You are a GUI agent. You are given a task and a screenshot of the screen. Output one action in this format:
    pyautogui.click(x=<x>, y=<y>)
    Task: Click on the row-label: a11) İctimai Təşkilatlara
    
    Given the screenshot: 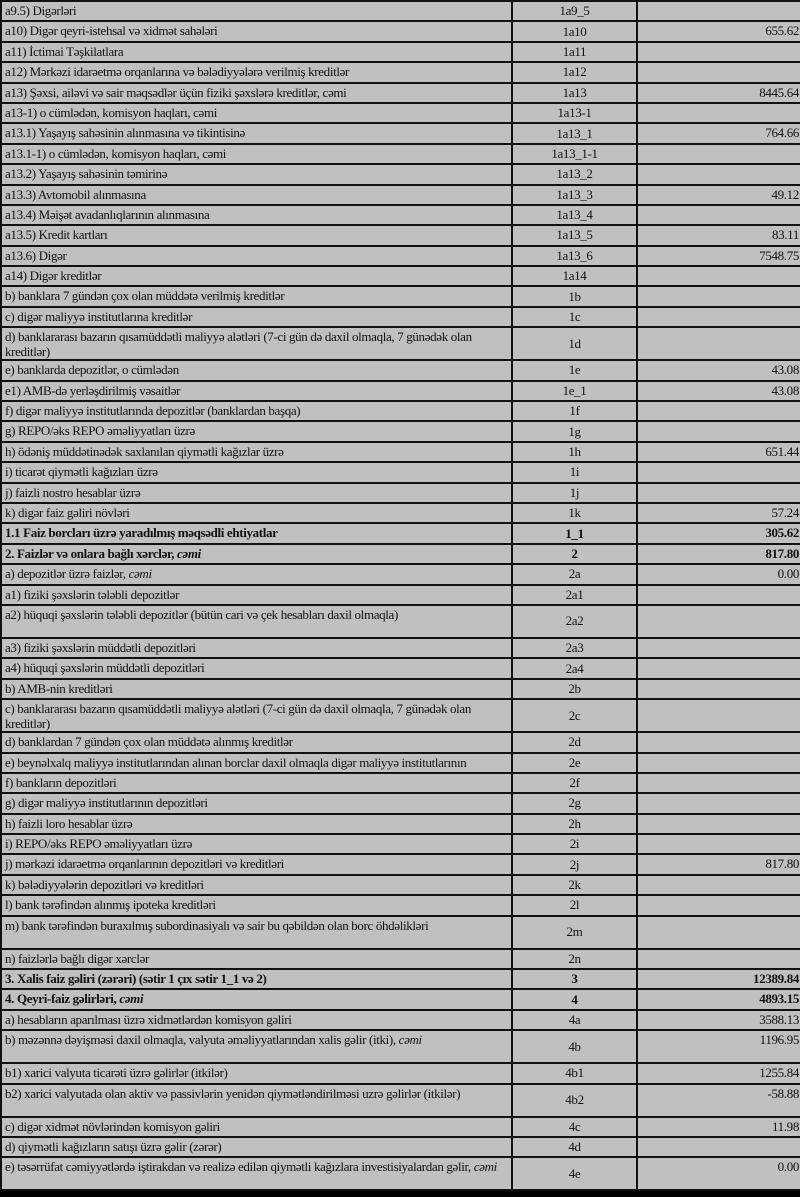 What is the action you would take?
    pyautogui.click(x=256, y=52)
    